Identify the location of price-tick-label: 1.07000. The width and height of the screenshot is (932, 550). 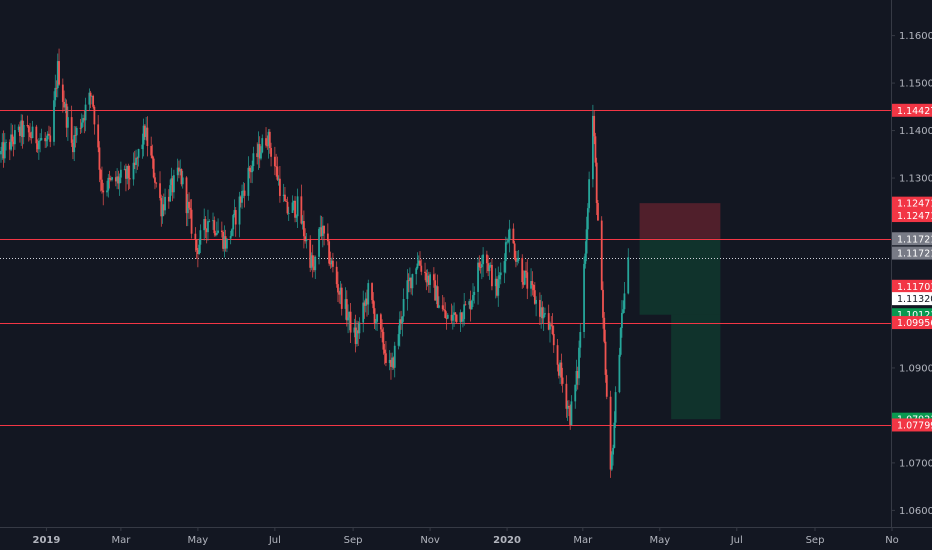
(915, 463).